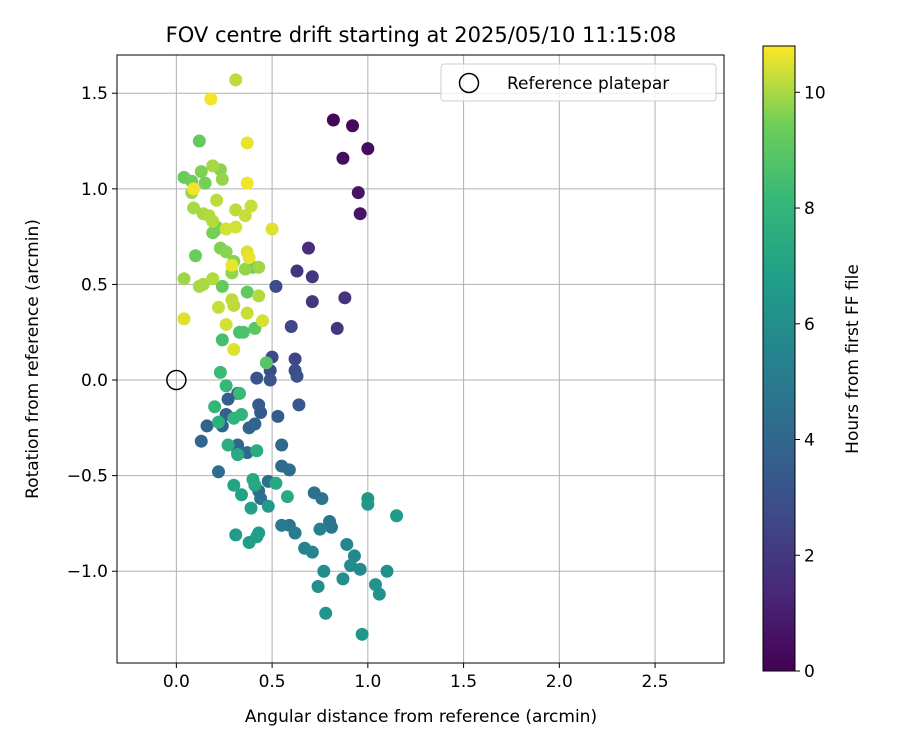  Describe the element at coordinates (810, 382) in the screenshot. I see `colorbar-ticks: 0 2 4 6 8 10` at that location.